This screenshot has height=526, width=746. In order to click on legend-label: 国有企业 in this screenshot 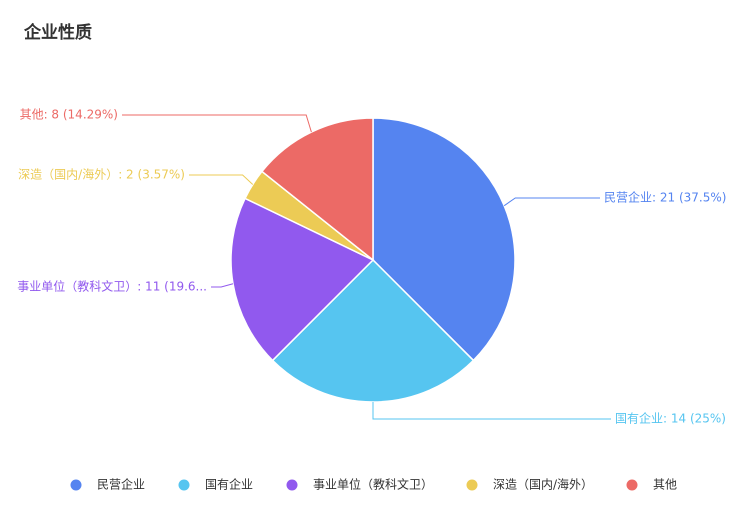, I will do `click(229, 484)`.